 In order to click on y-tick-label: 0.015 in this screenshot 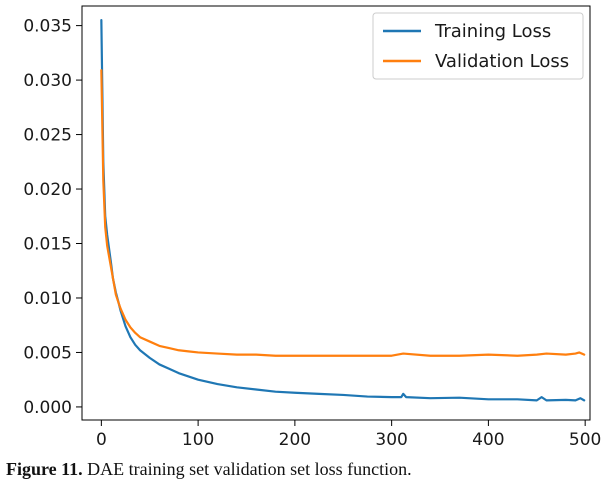, I will do `click(47, 245)`.